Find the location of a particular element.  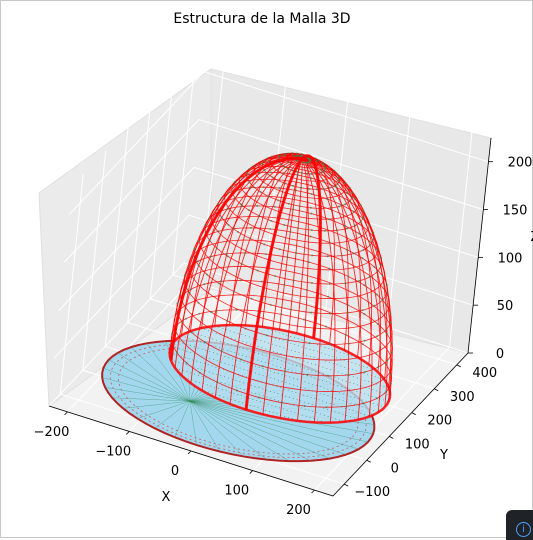

info-icon: i is located at coordinates (523, 529).